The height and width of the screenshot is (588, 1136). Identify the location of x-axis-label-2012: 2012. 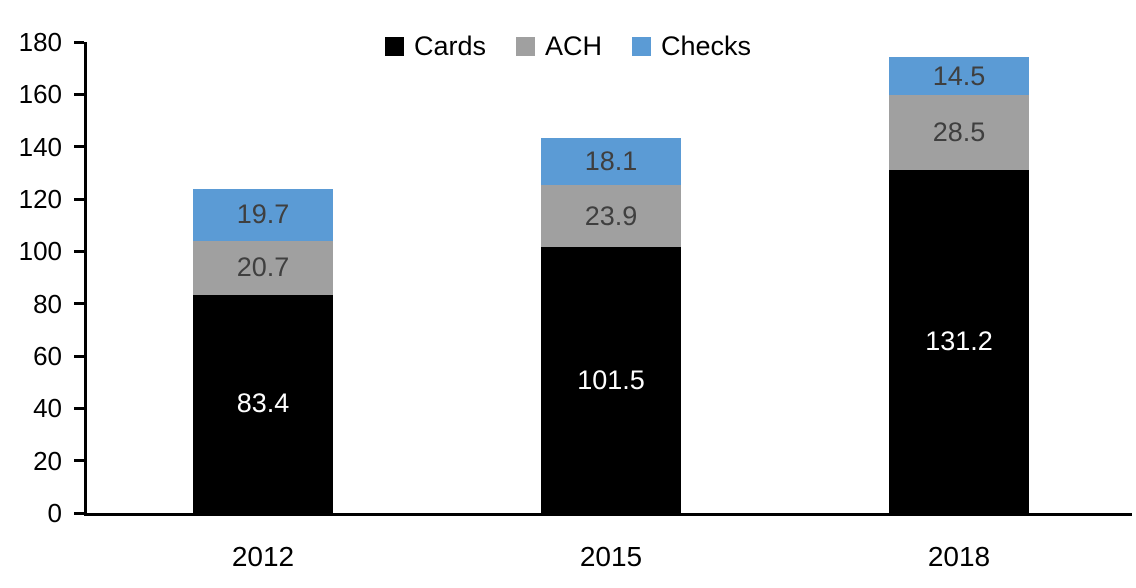
(263, 556).